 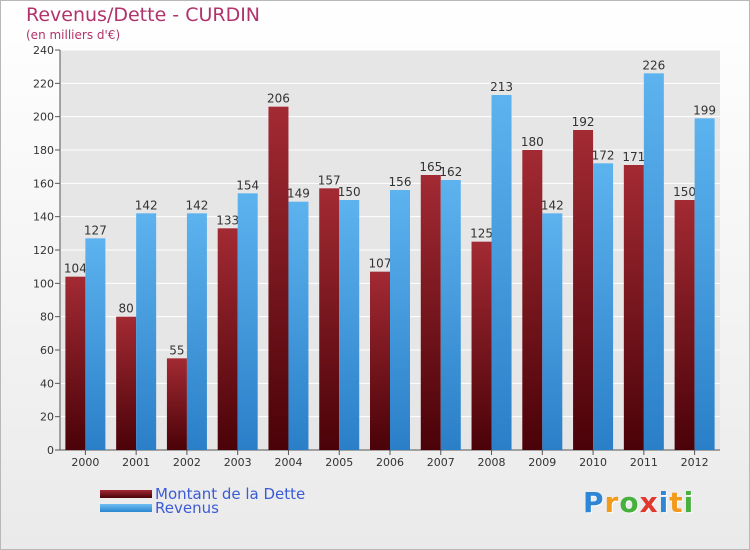 I want to click on data-label-dette: 157, so click(x=329, y=180).